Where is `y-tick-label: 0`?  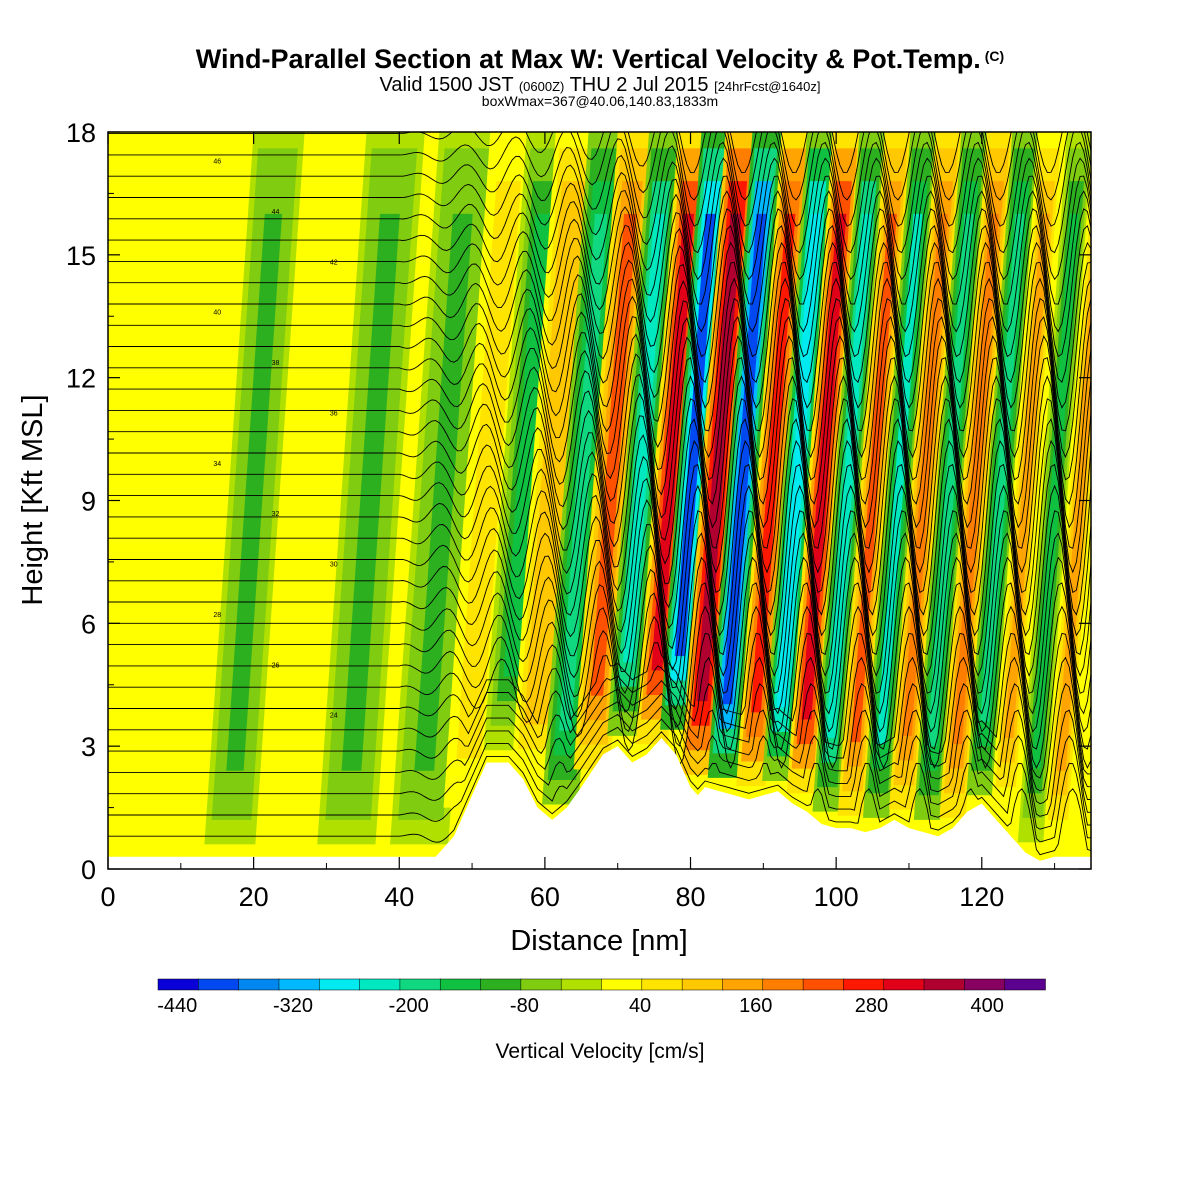
y-tick-label: 0 is located at coordinates (88, 870).